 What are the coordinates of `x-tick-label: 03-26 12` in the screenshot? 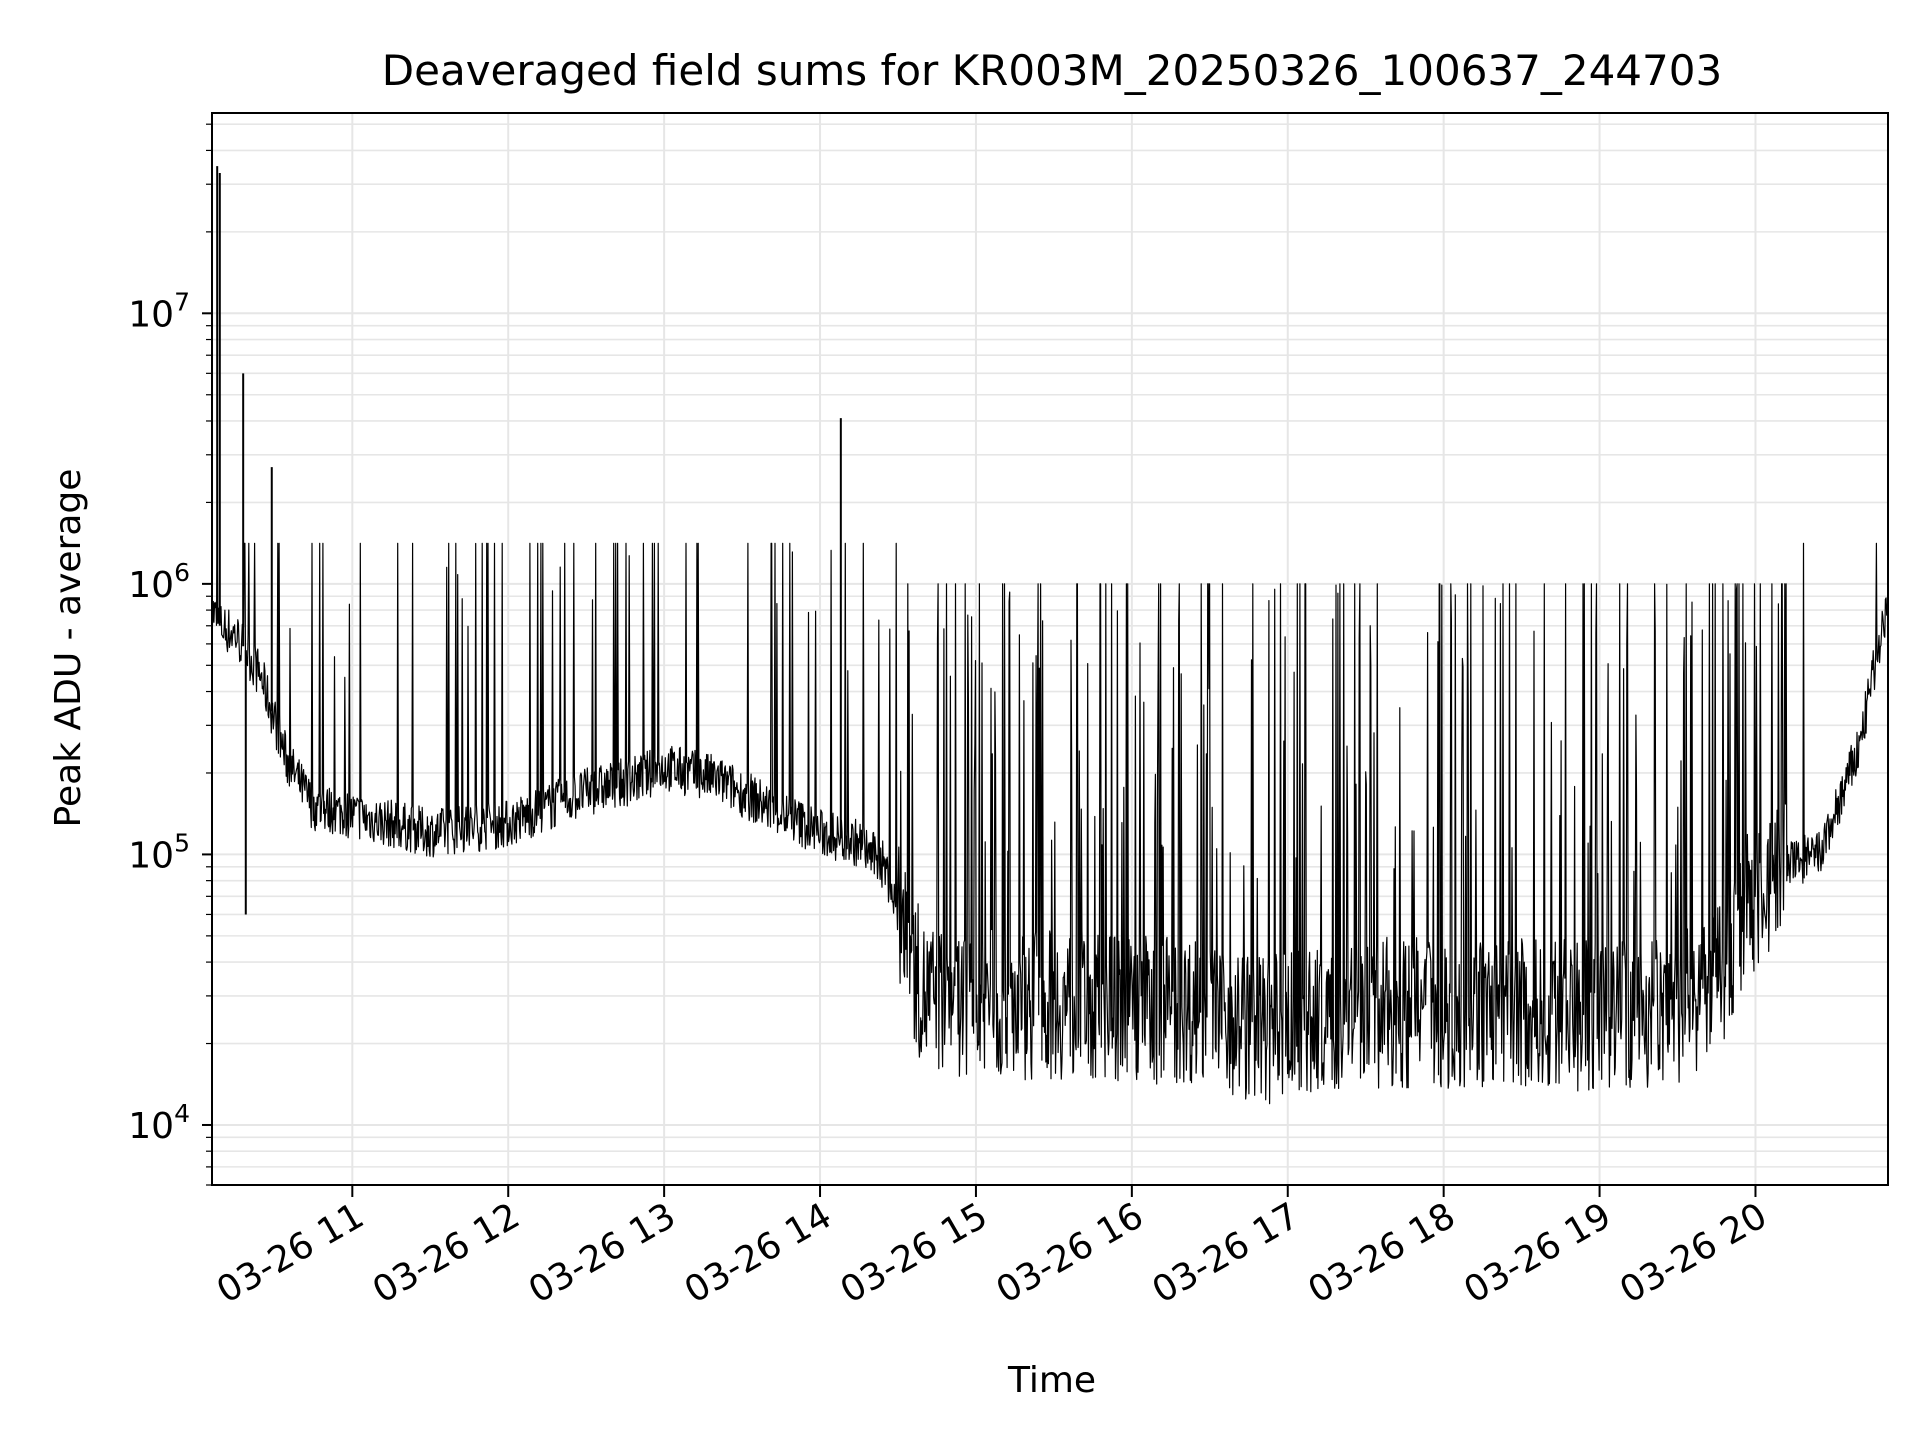 It's located at (446, 1253).